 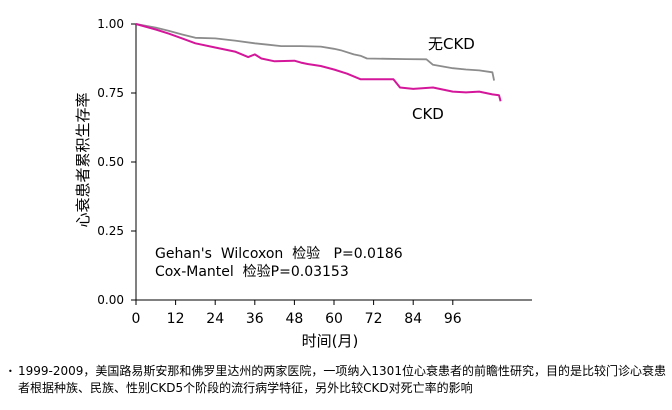 I want to click on y-tick-label: 0.50, so click(x=110, y=162).